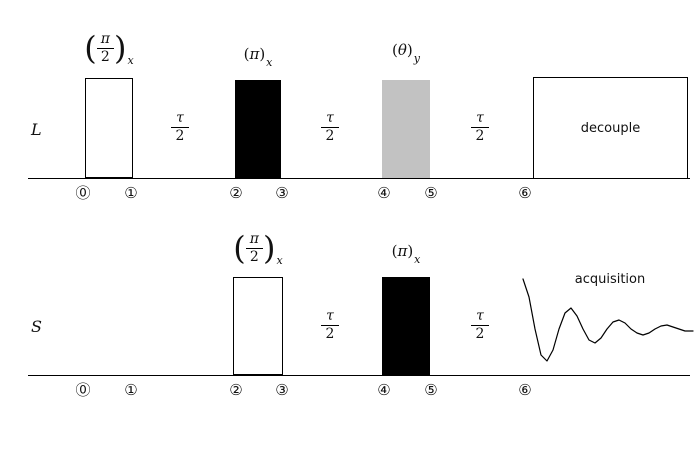 This screenshot has height=458, width=698. Describe the element at coordinates (83, 193) in the screenshot. I see `timeline-mark-top-0: ⓪` at that location.